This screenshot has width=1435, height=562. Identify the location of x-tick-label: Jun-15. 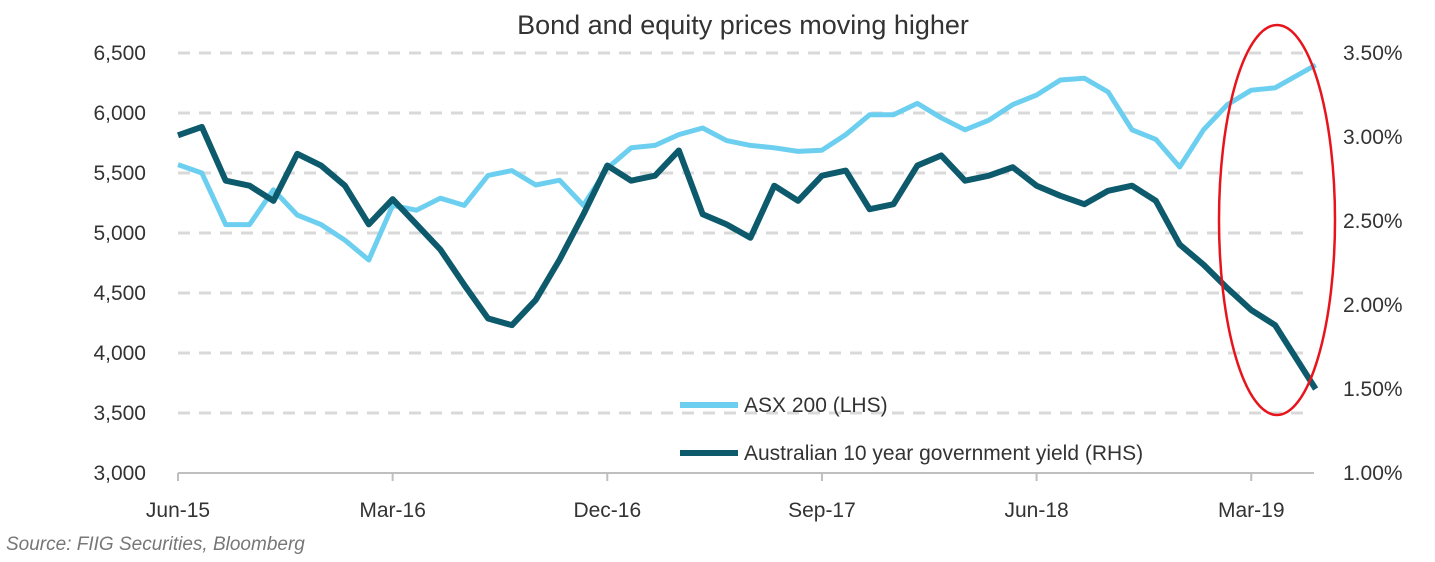
(178, 510).